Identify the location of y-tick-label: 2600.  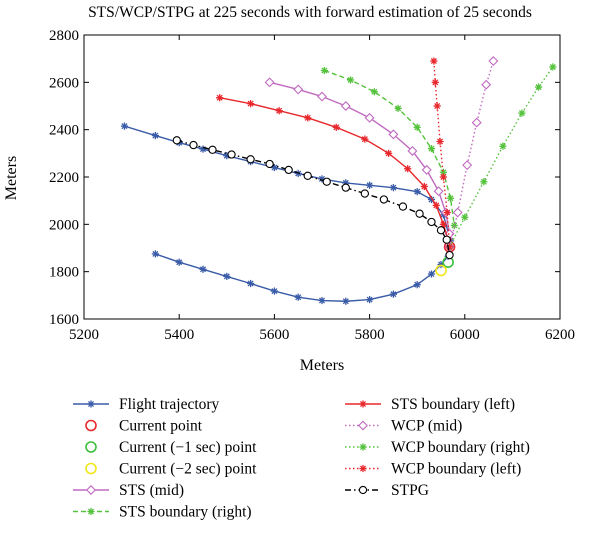
(64, 83).